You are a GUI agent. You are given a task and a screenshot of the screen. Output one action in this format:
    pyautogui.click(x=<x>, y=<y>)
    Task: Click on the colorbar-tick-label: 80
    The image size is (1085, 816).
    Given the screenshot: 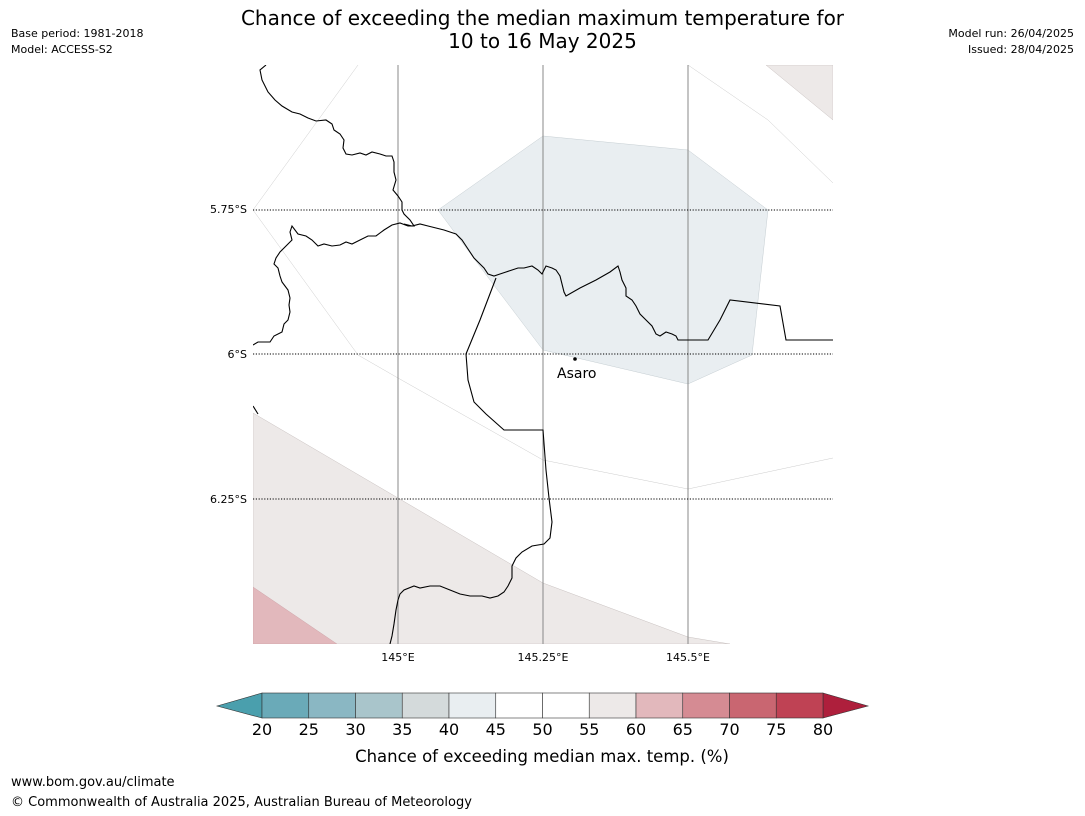 What is the action you would take?
    pyautogui.click(x=823, y=729)
    